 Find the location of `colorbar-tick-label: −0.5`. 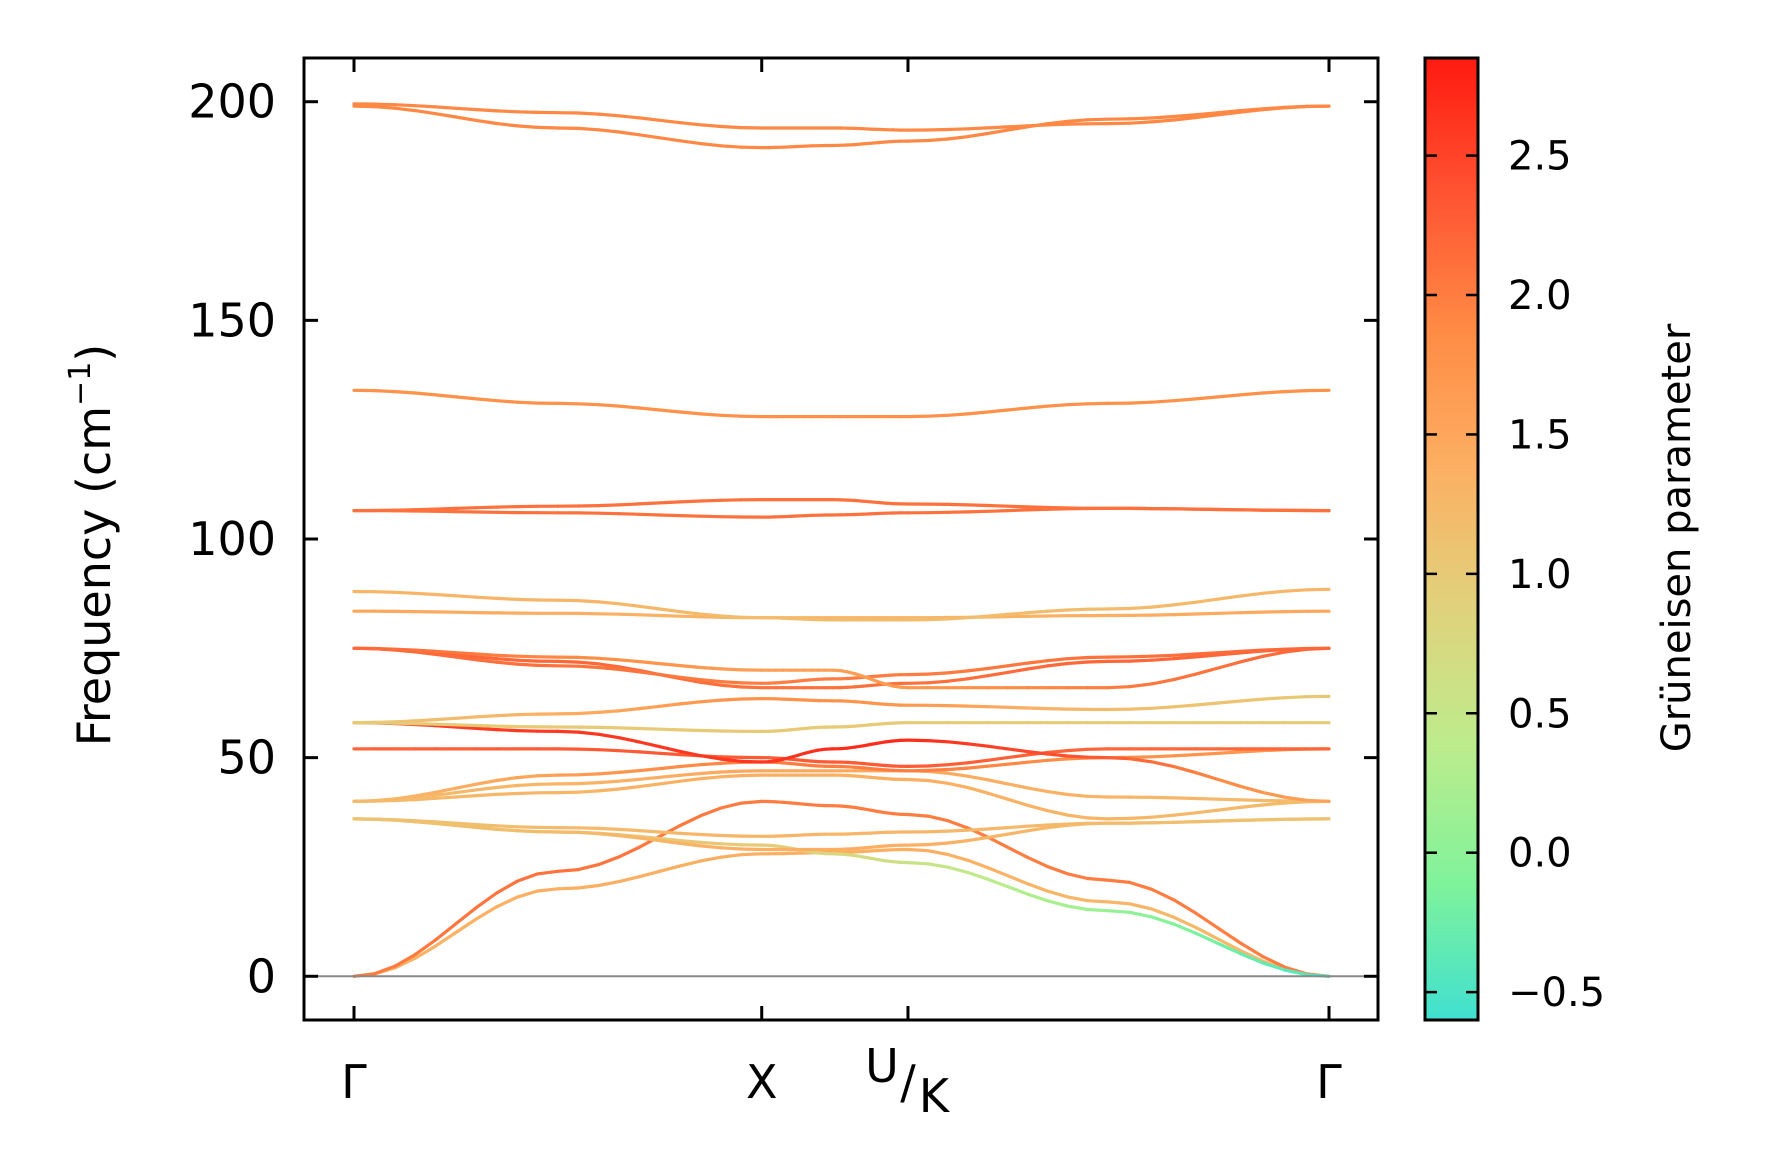

colorbar-tick-label: −0.5 is located at coordinates (1556, 993).